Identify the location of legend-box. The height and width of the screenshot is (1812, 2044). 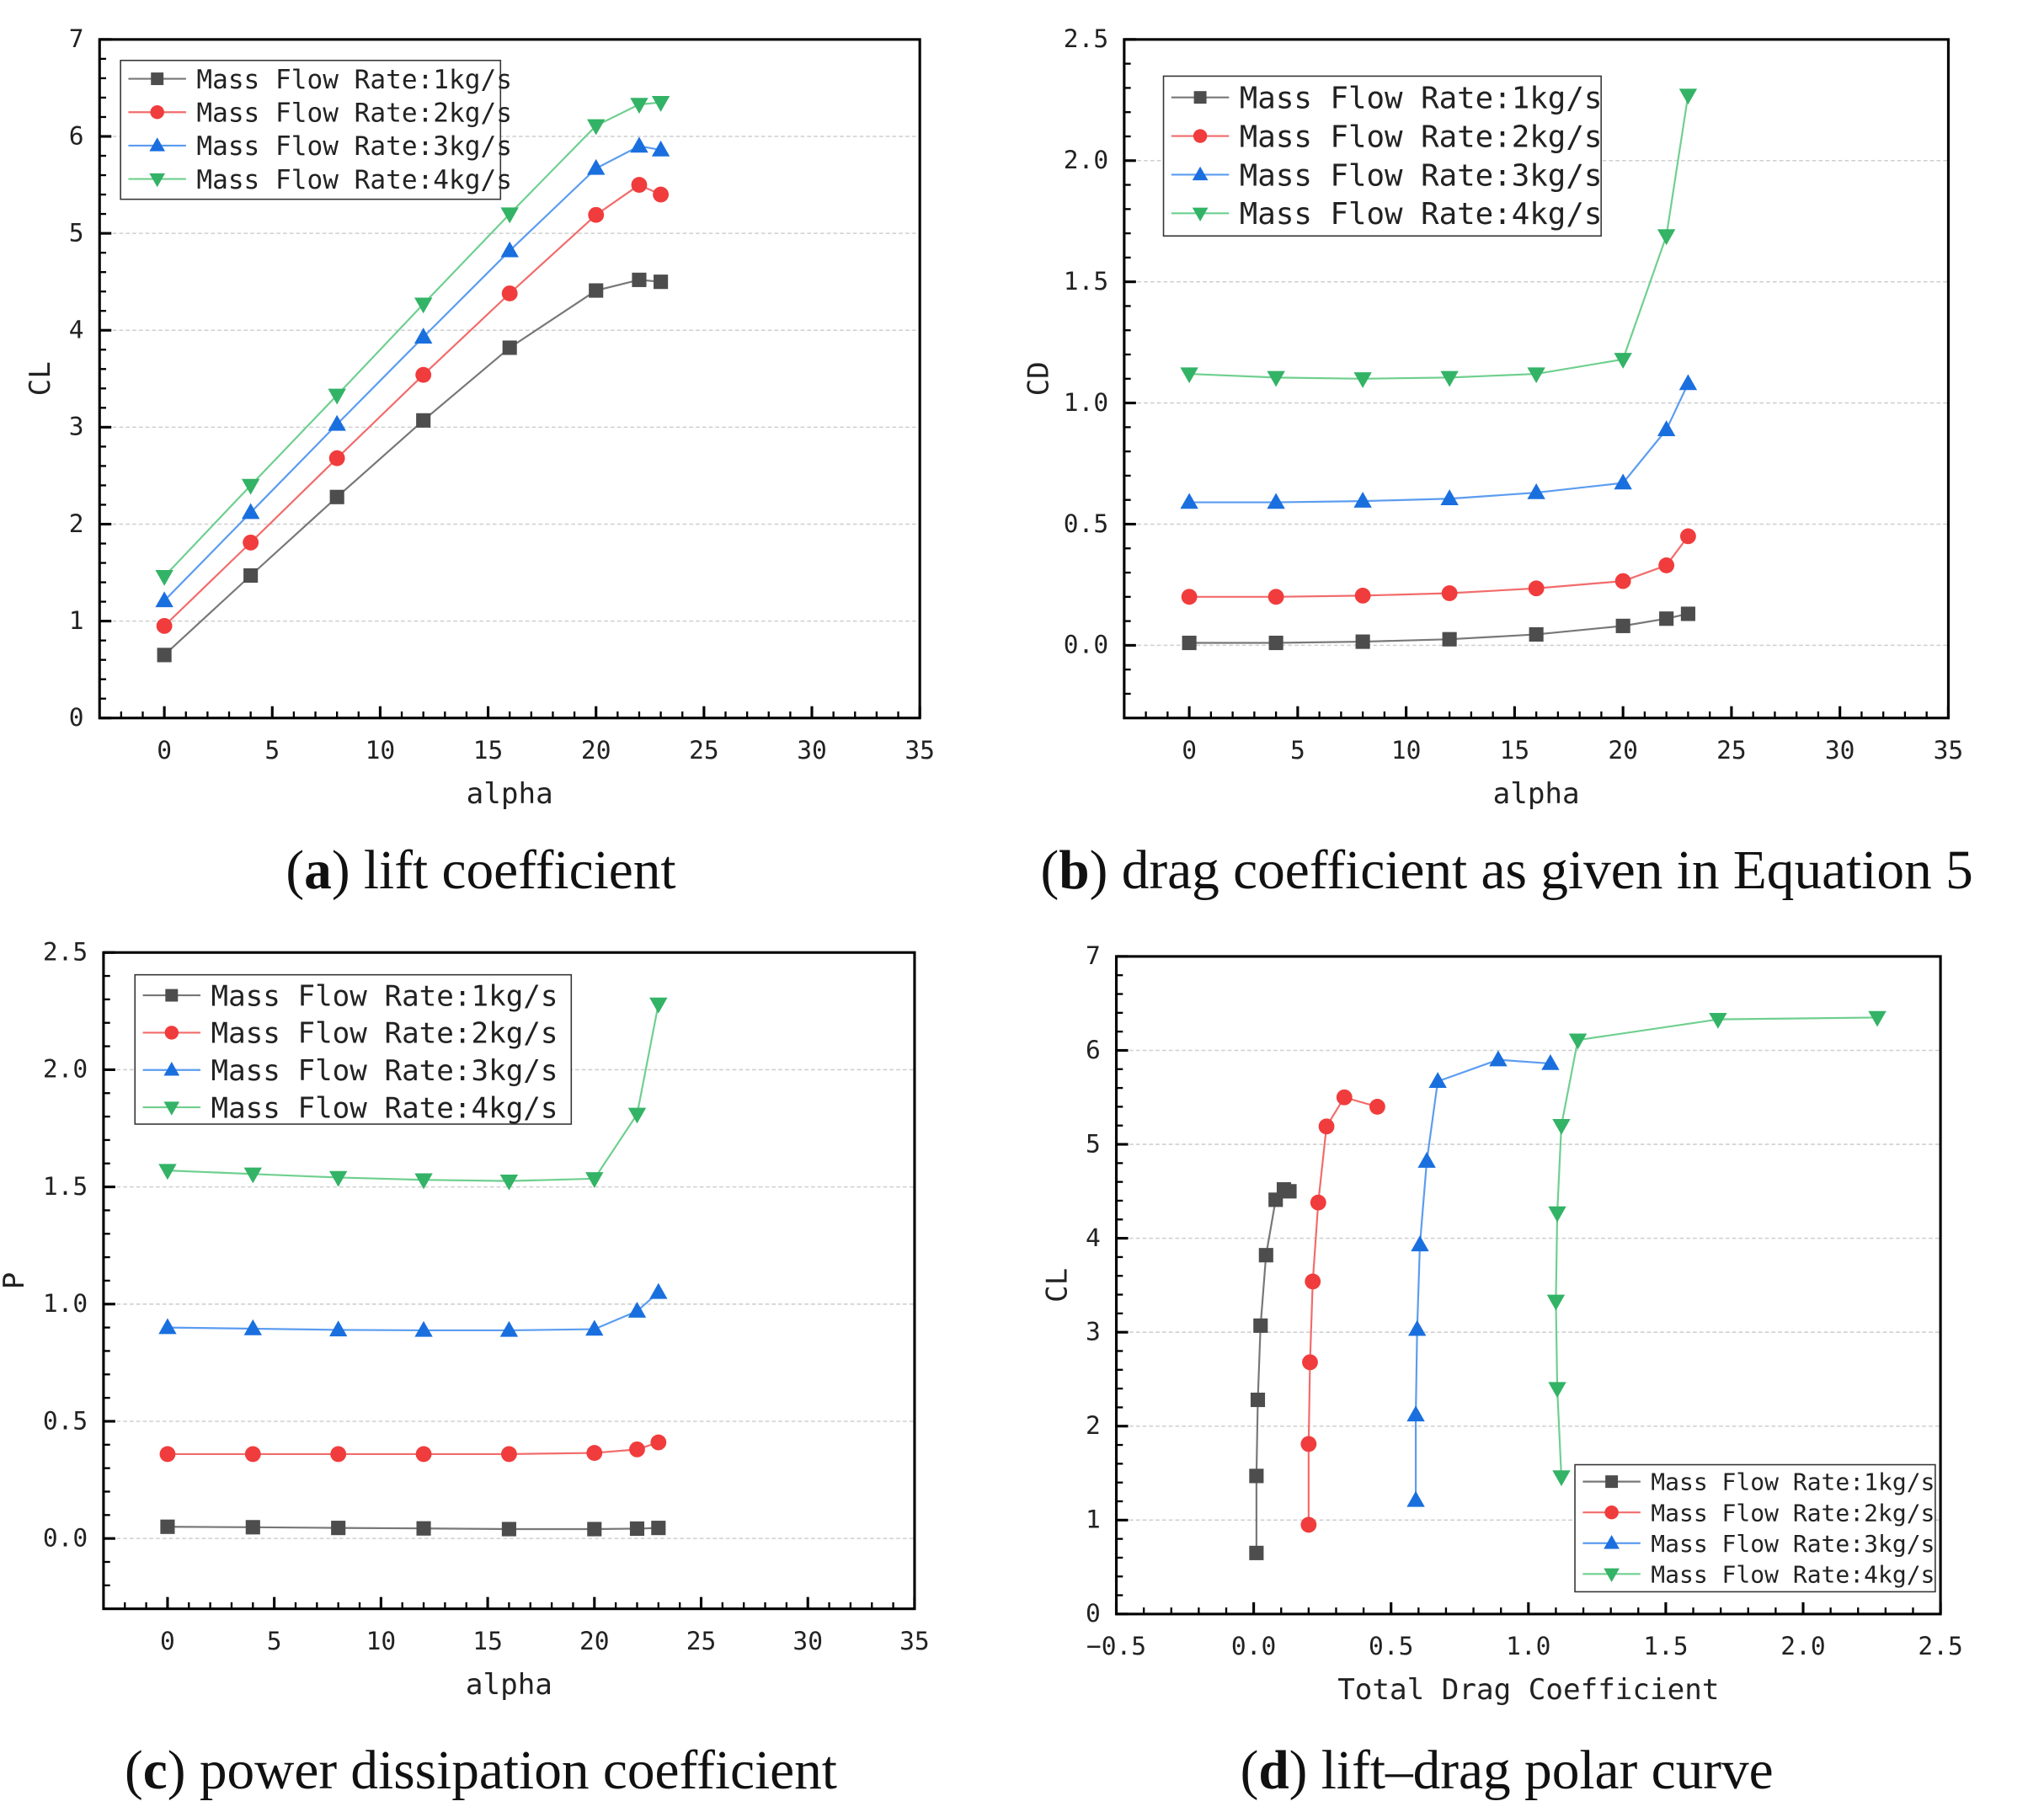
(1382, 156).